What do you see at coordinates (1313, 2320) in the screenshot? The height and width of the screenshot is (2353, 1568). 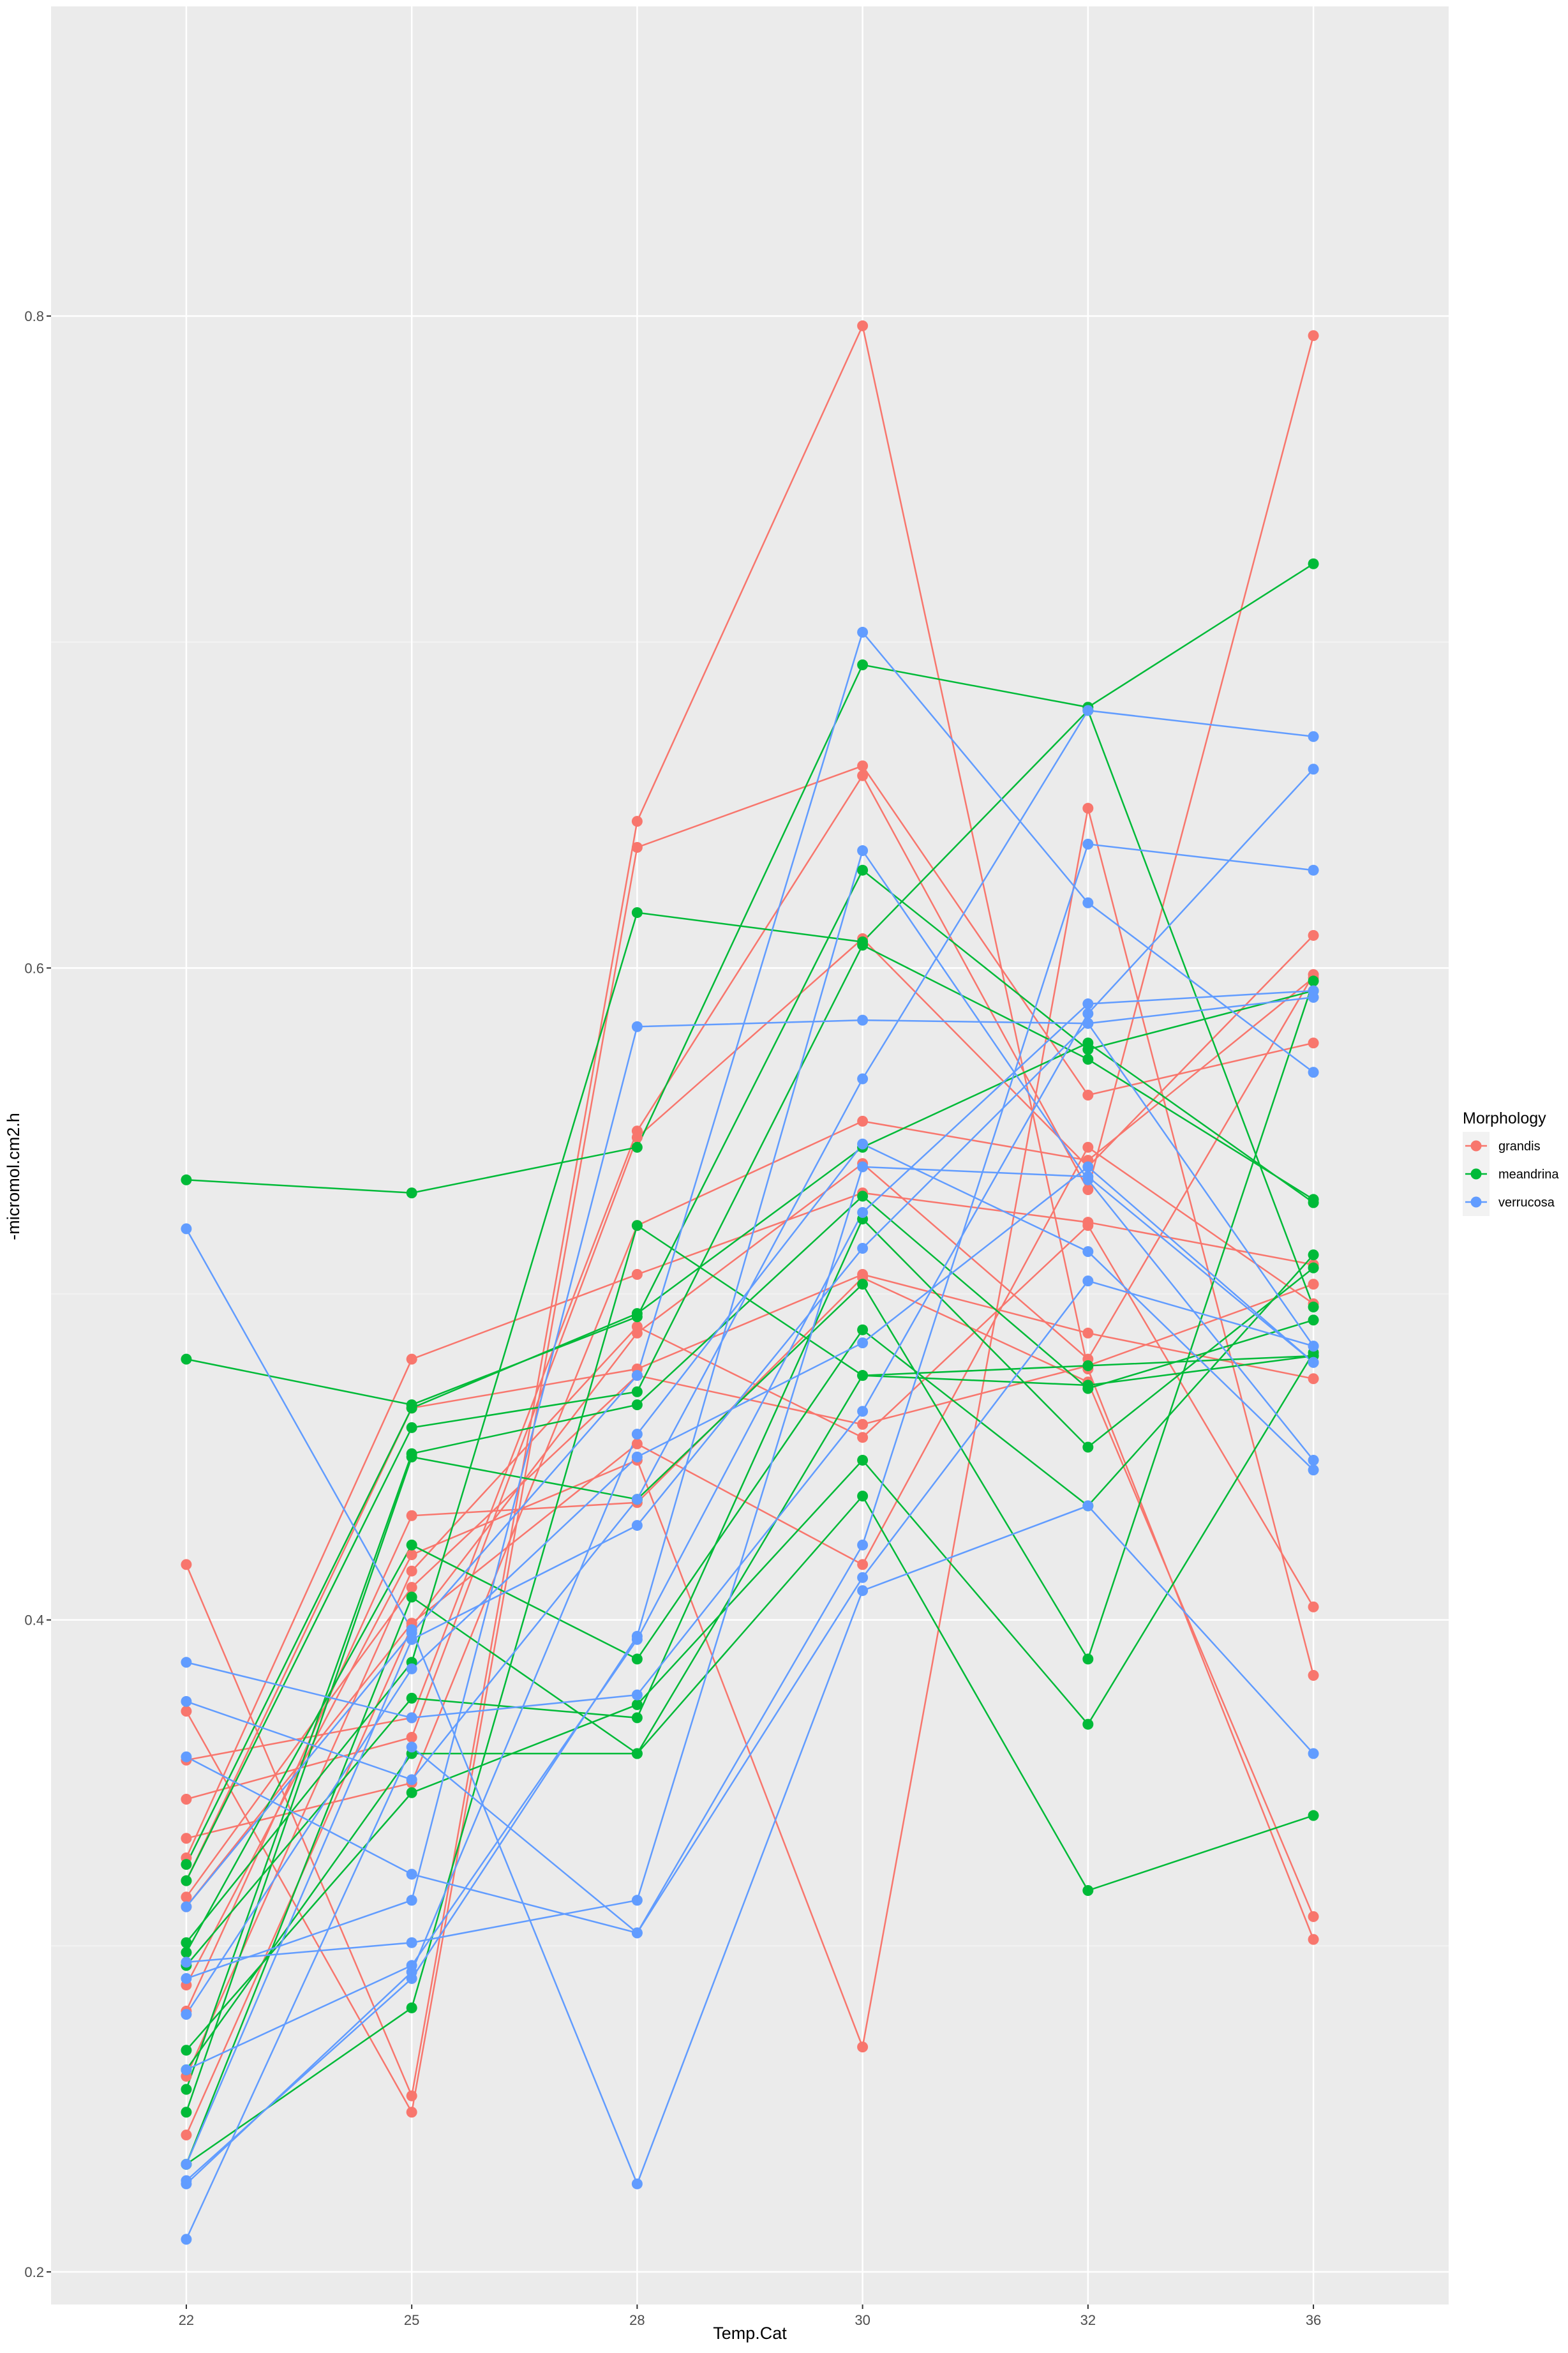 I see `x-tick-label: 36` at bounding box center [1313, 2320].